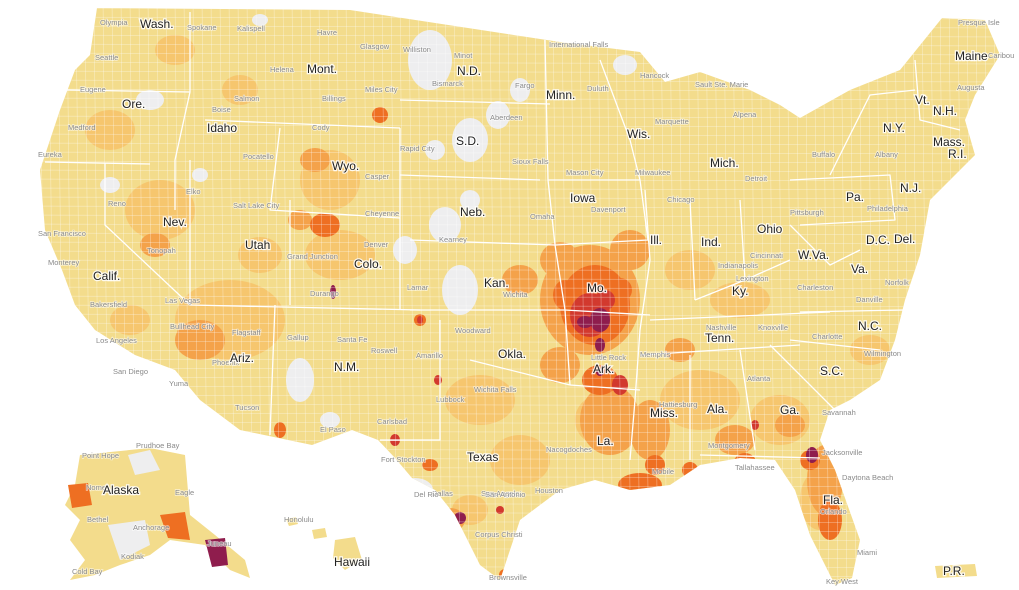 The image size is (1019, 590). What do you see at coordinates (470, 177) in the screenshot?
I see `border-sd-ne` at bounding box center [470, 177].